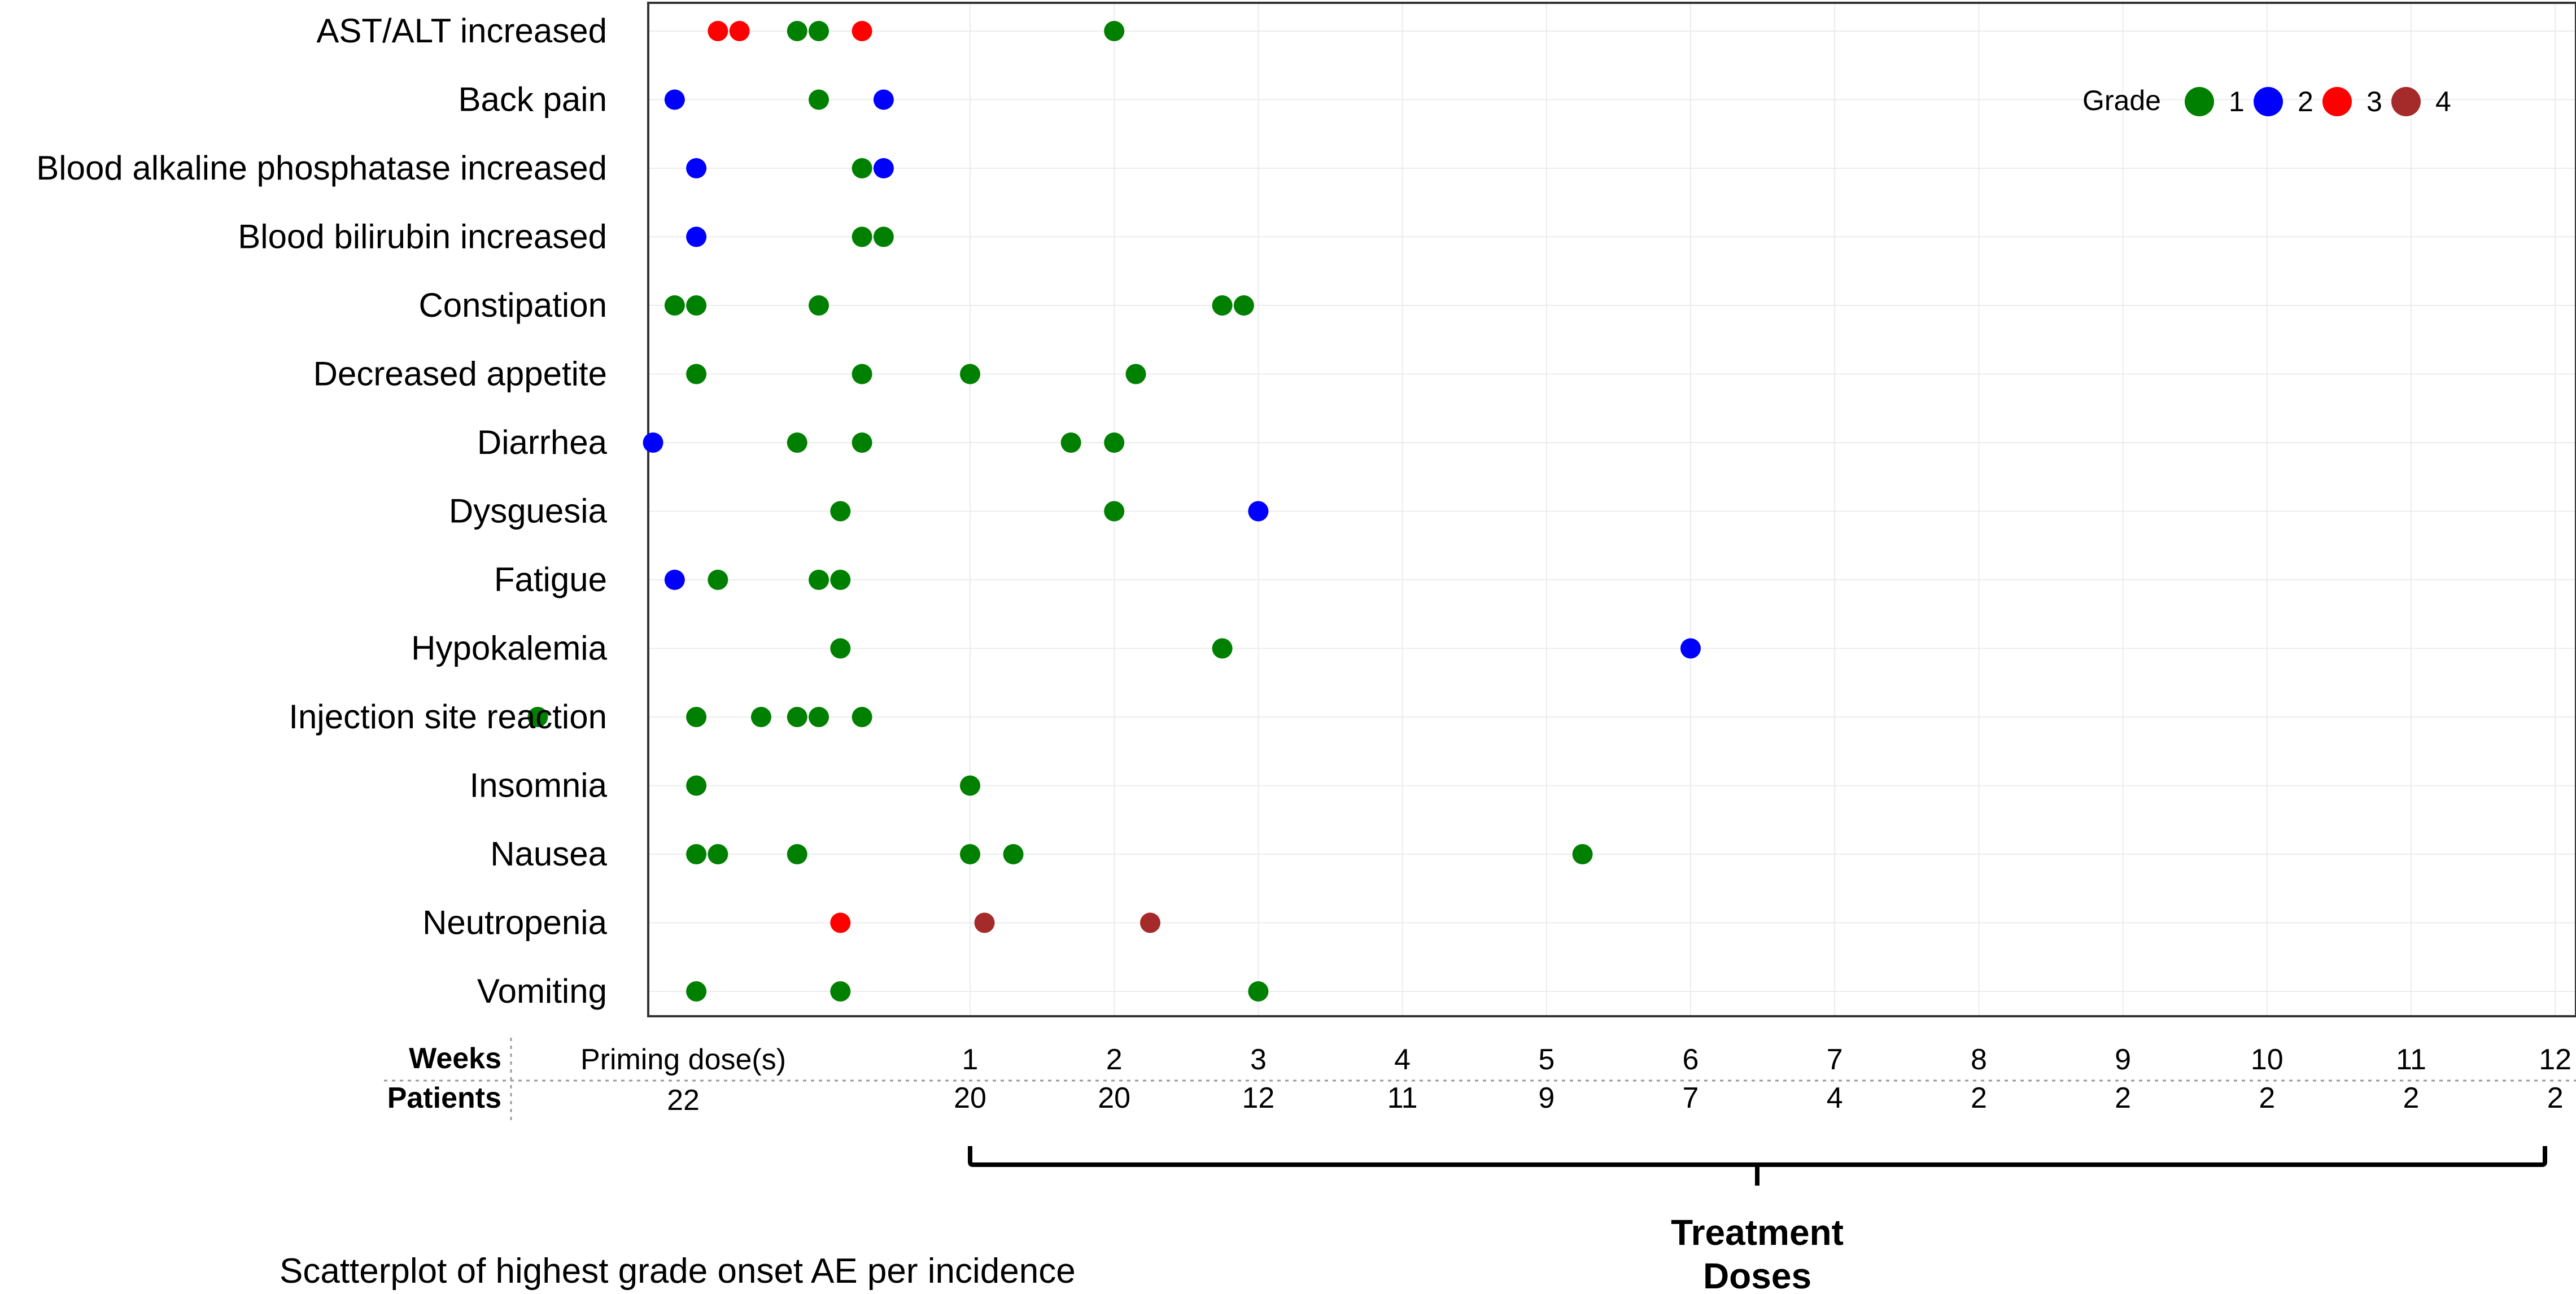 This screenshot has width=2576, height=1294. What do you see at coordinates (2267, 1059) in the screenshot?
I see `week-tick-label: 10` at bounding box center [2267, 1059].